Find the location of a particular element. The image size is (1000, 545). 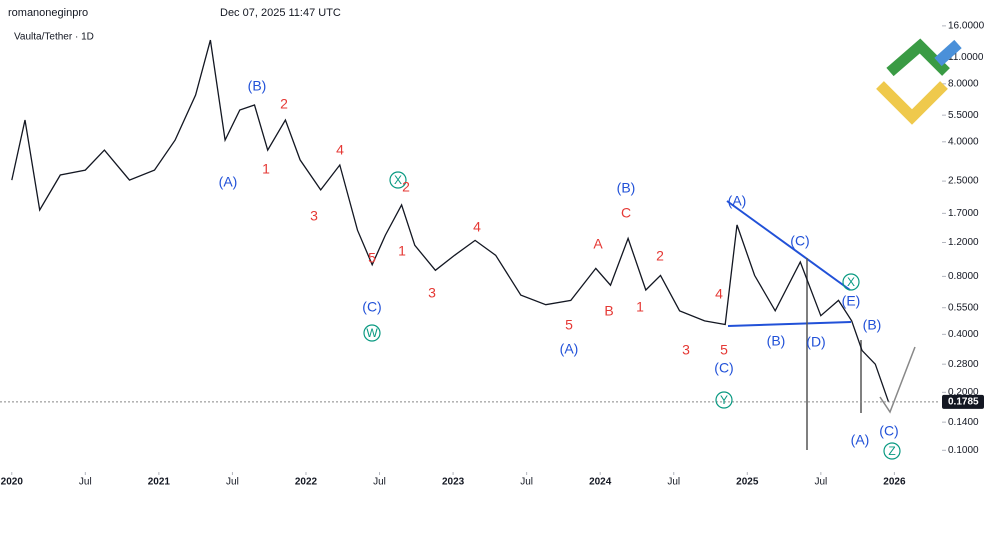

price-tag is located at coordinates (963, 401).